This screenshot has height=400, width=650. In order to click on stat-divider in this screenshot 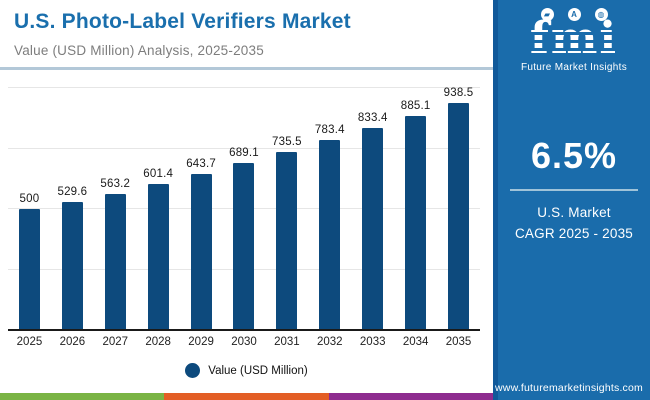, I will do `click(574, 189)`.